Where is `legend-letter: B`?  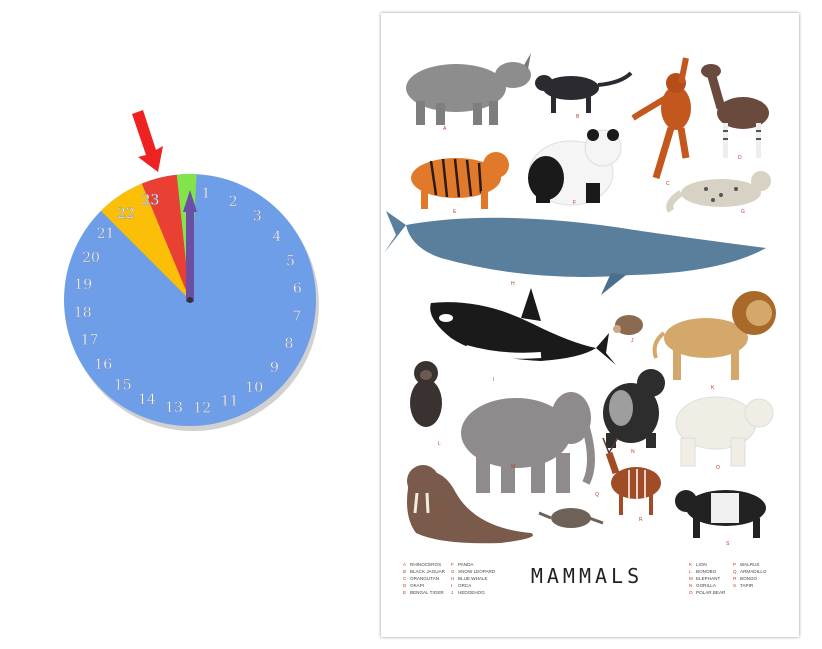
legend-letter: B is located at coordinates (404, 571).